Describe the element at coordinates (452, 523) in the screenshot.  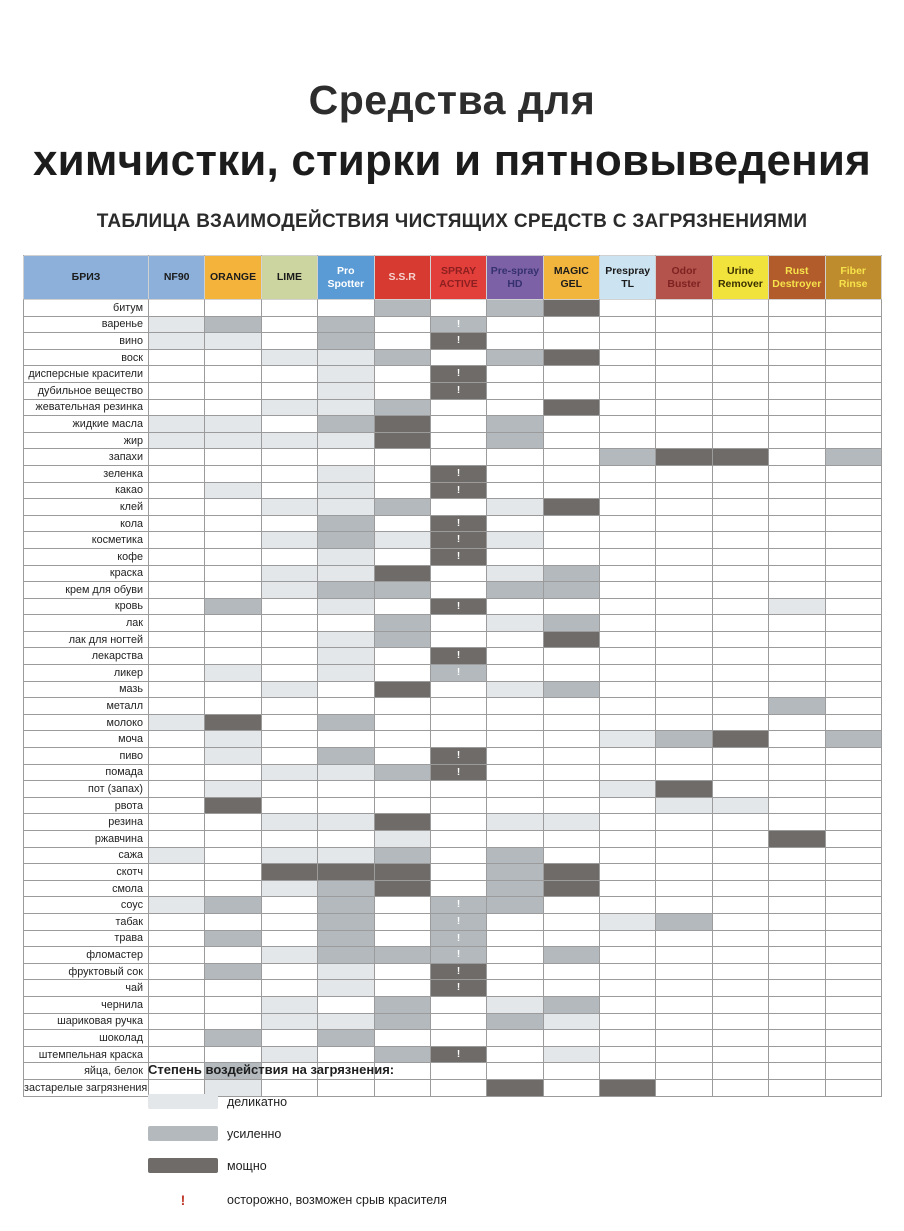
I see `table-row: кола!` at that location.